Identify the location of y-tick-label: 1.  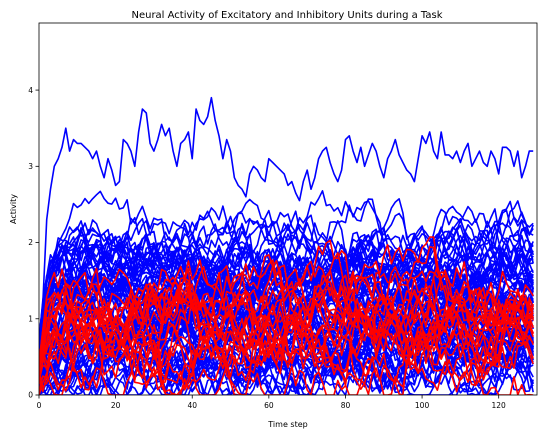
(30, 318).